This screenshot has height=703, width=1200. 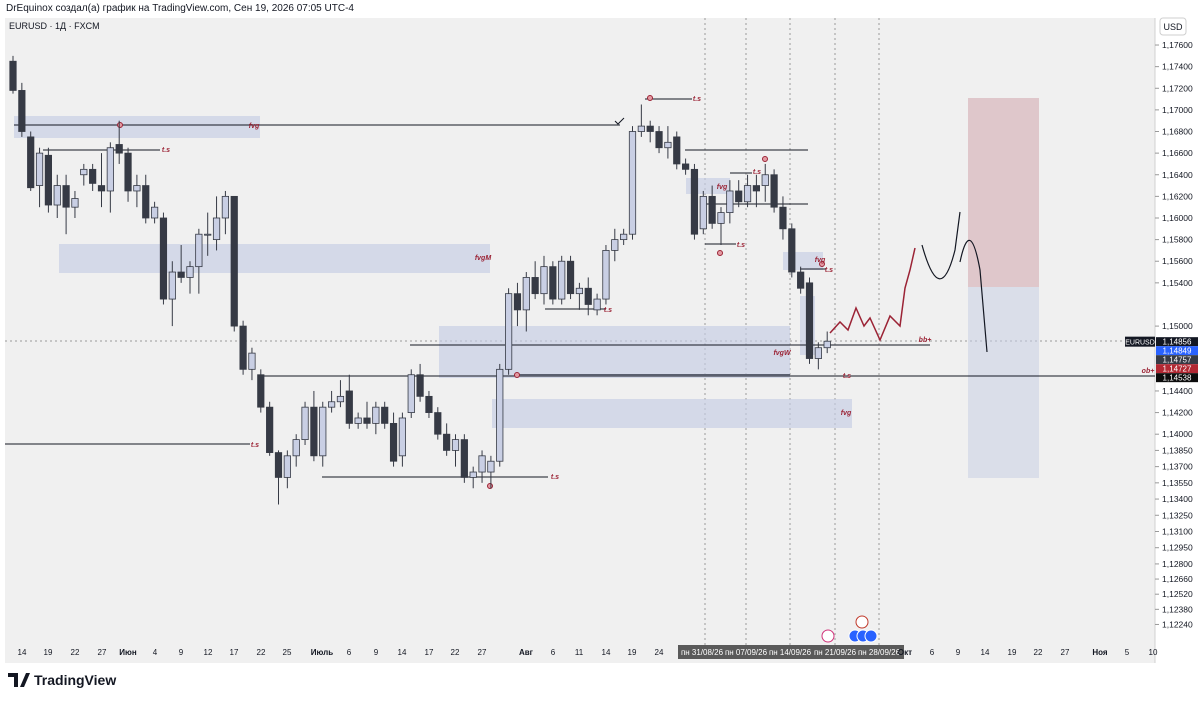 What do you see at coordinates (1177, 132) in the screenshot?
I see `y-tick-label: 1,16800` at bounding box center [1177, 132].